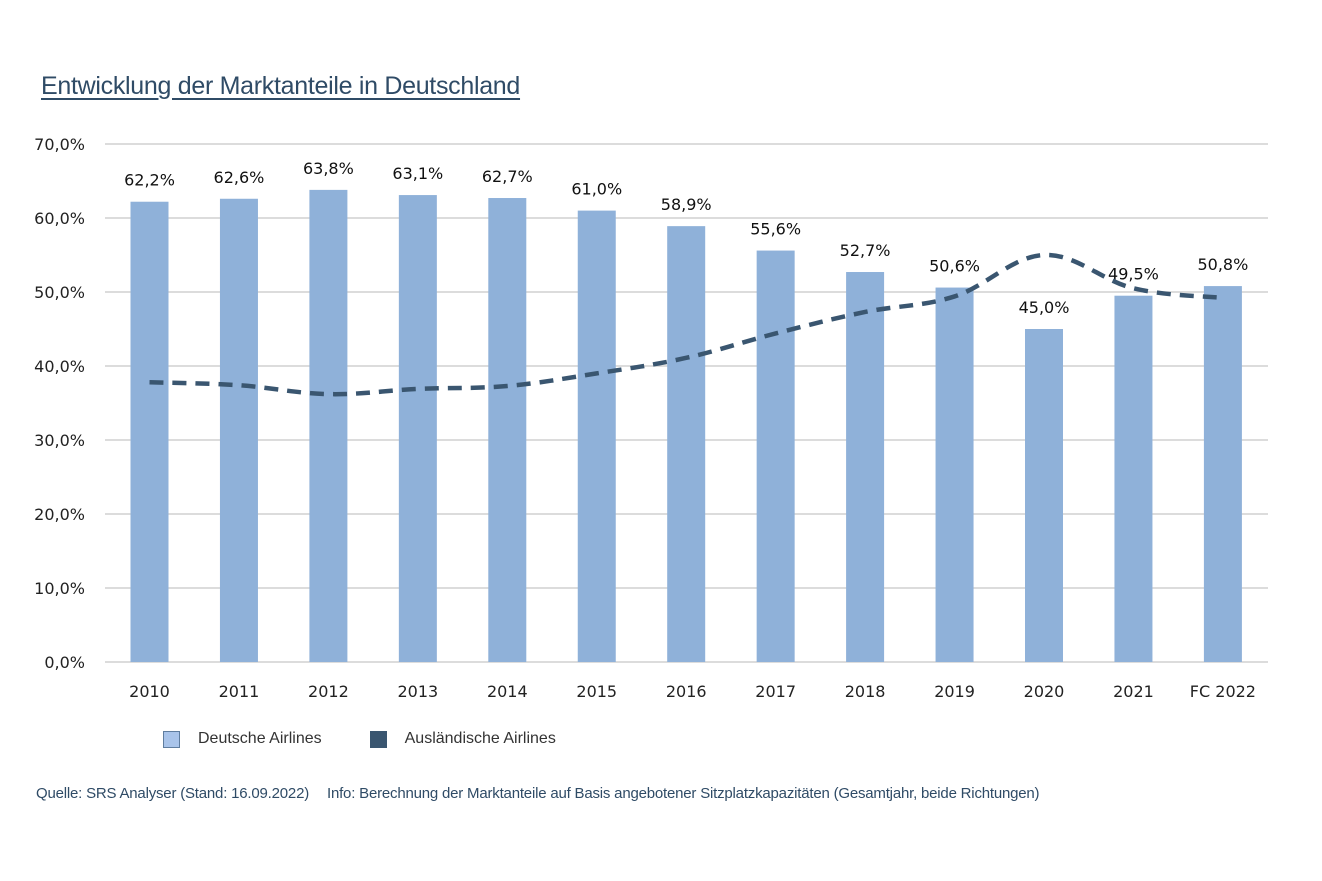 The height and width of the screenshot is (881, 1322). I want to click on bar-data-label: 49,5%, so click(1133, 274).